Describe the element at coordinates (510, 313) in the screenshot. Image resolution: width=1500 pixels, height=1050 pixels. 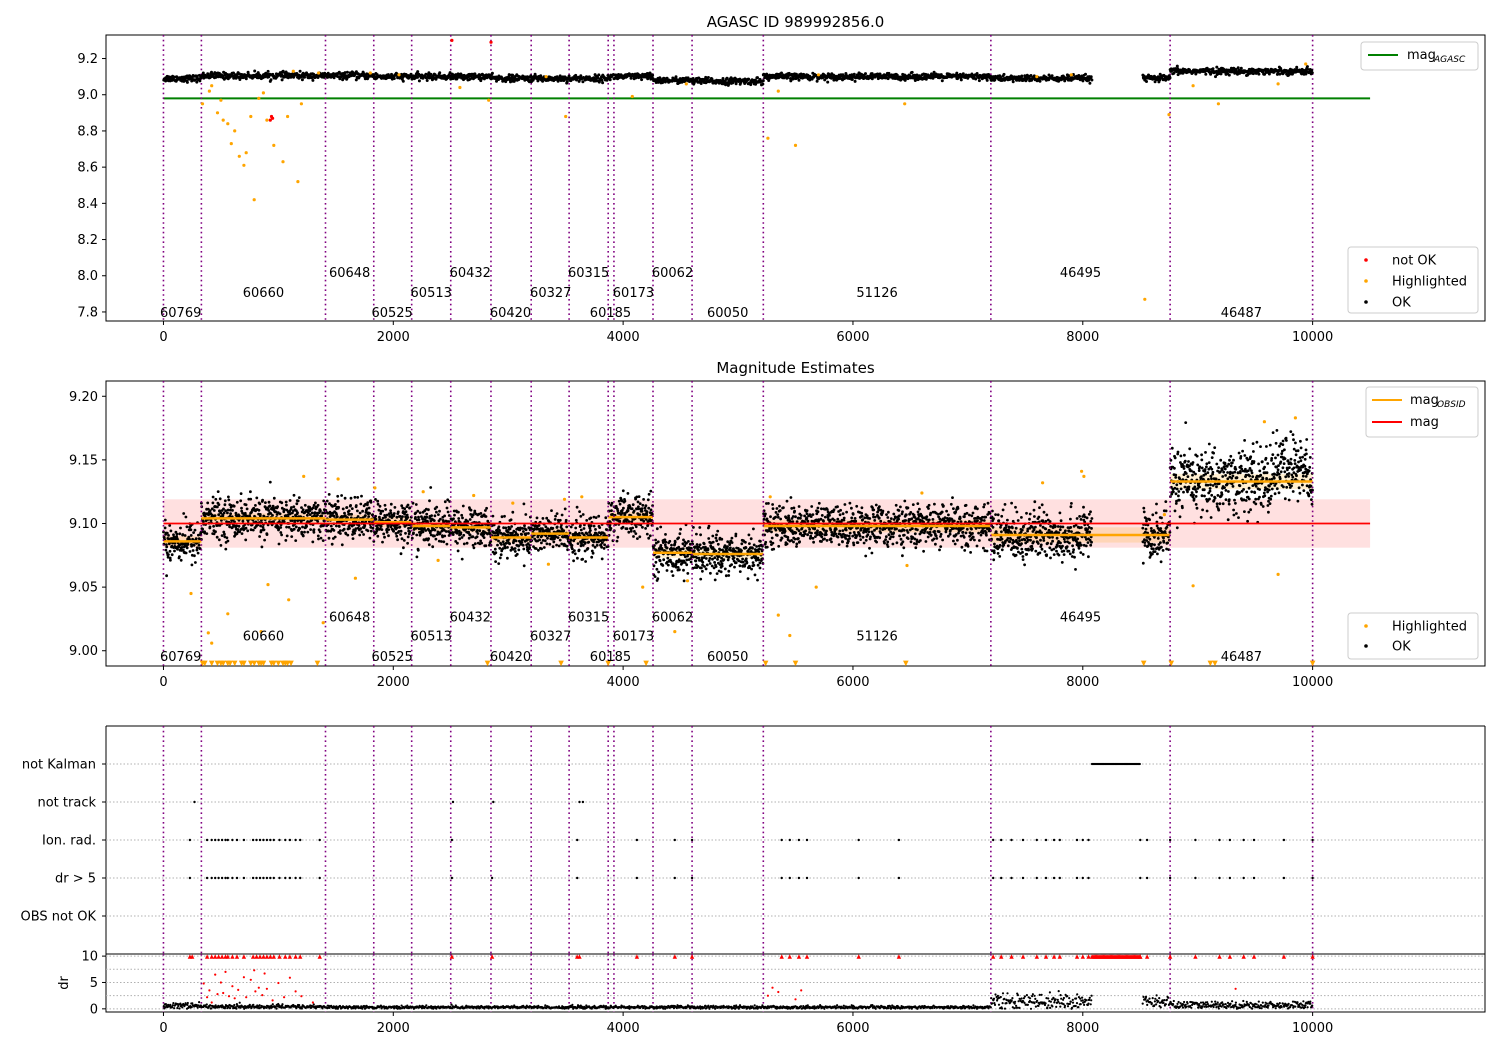
I see `obsid-label: 60420` at that location.